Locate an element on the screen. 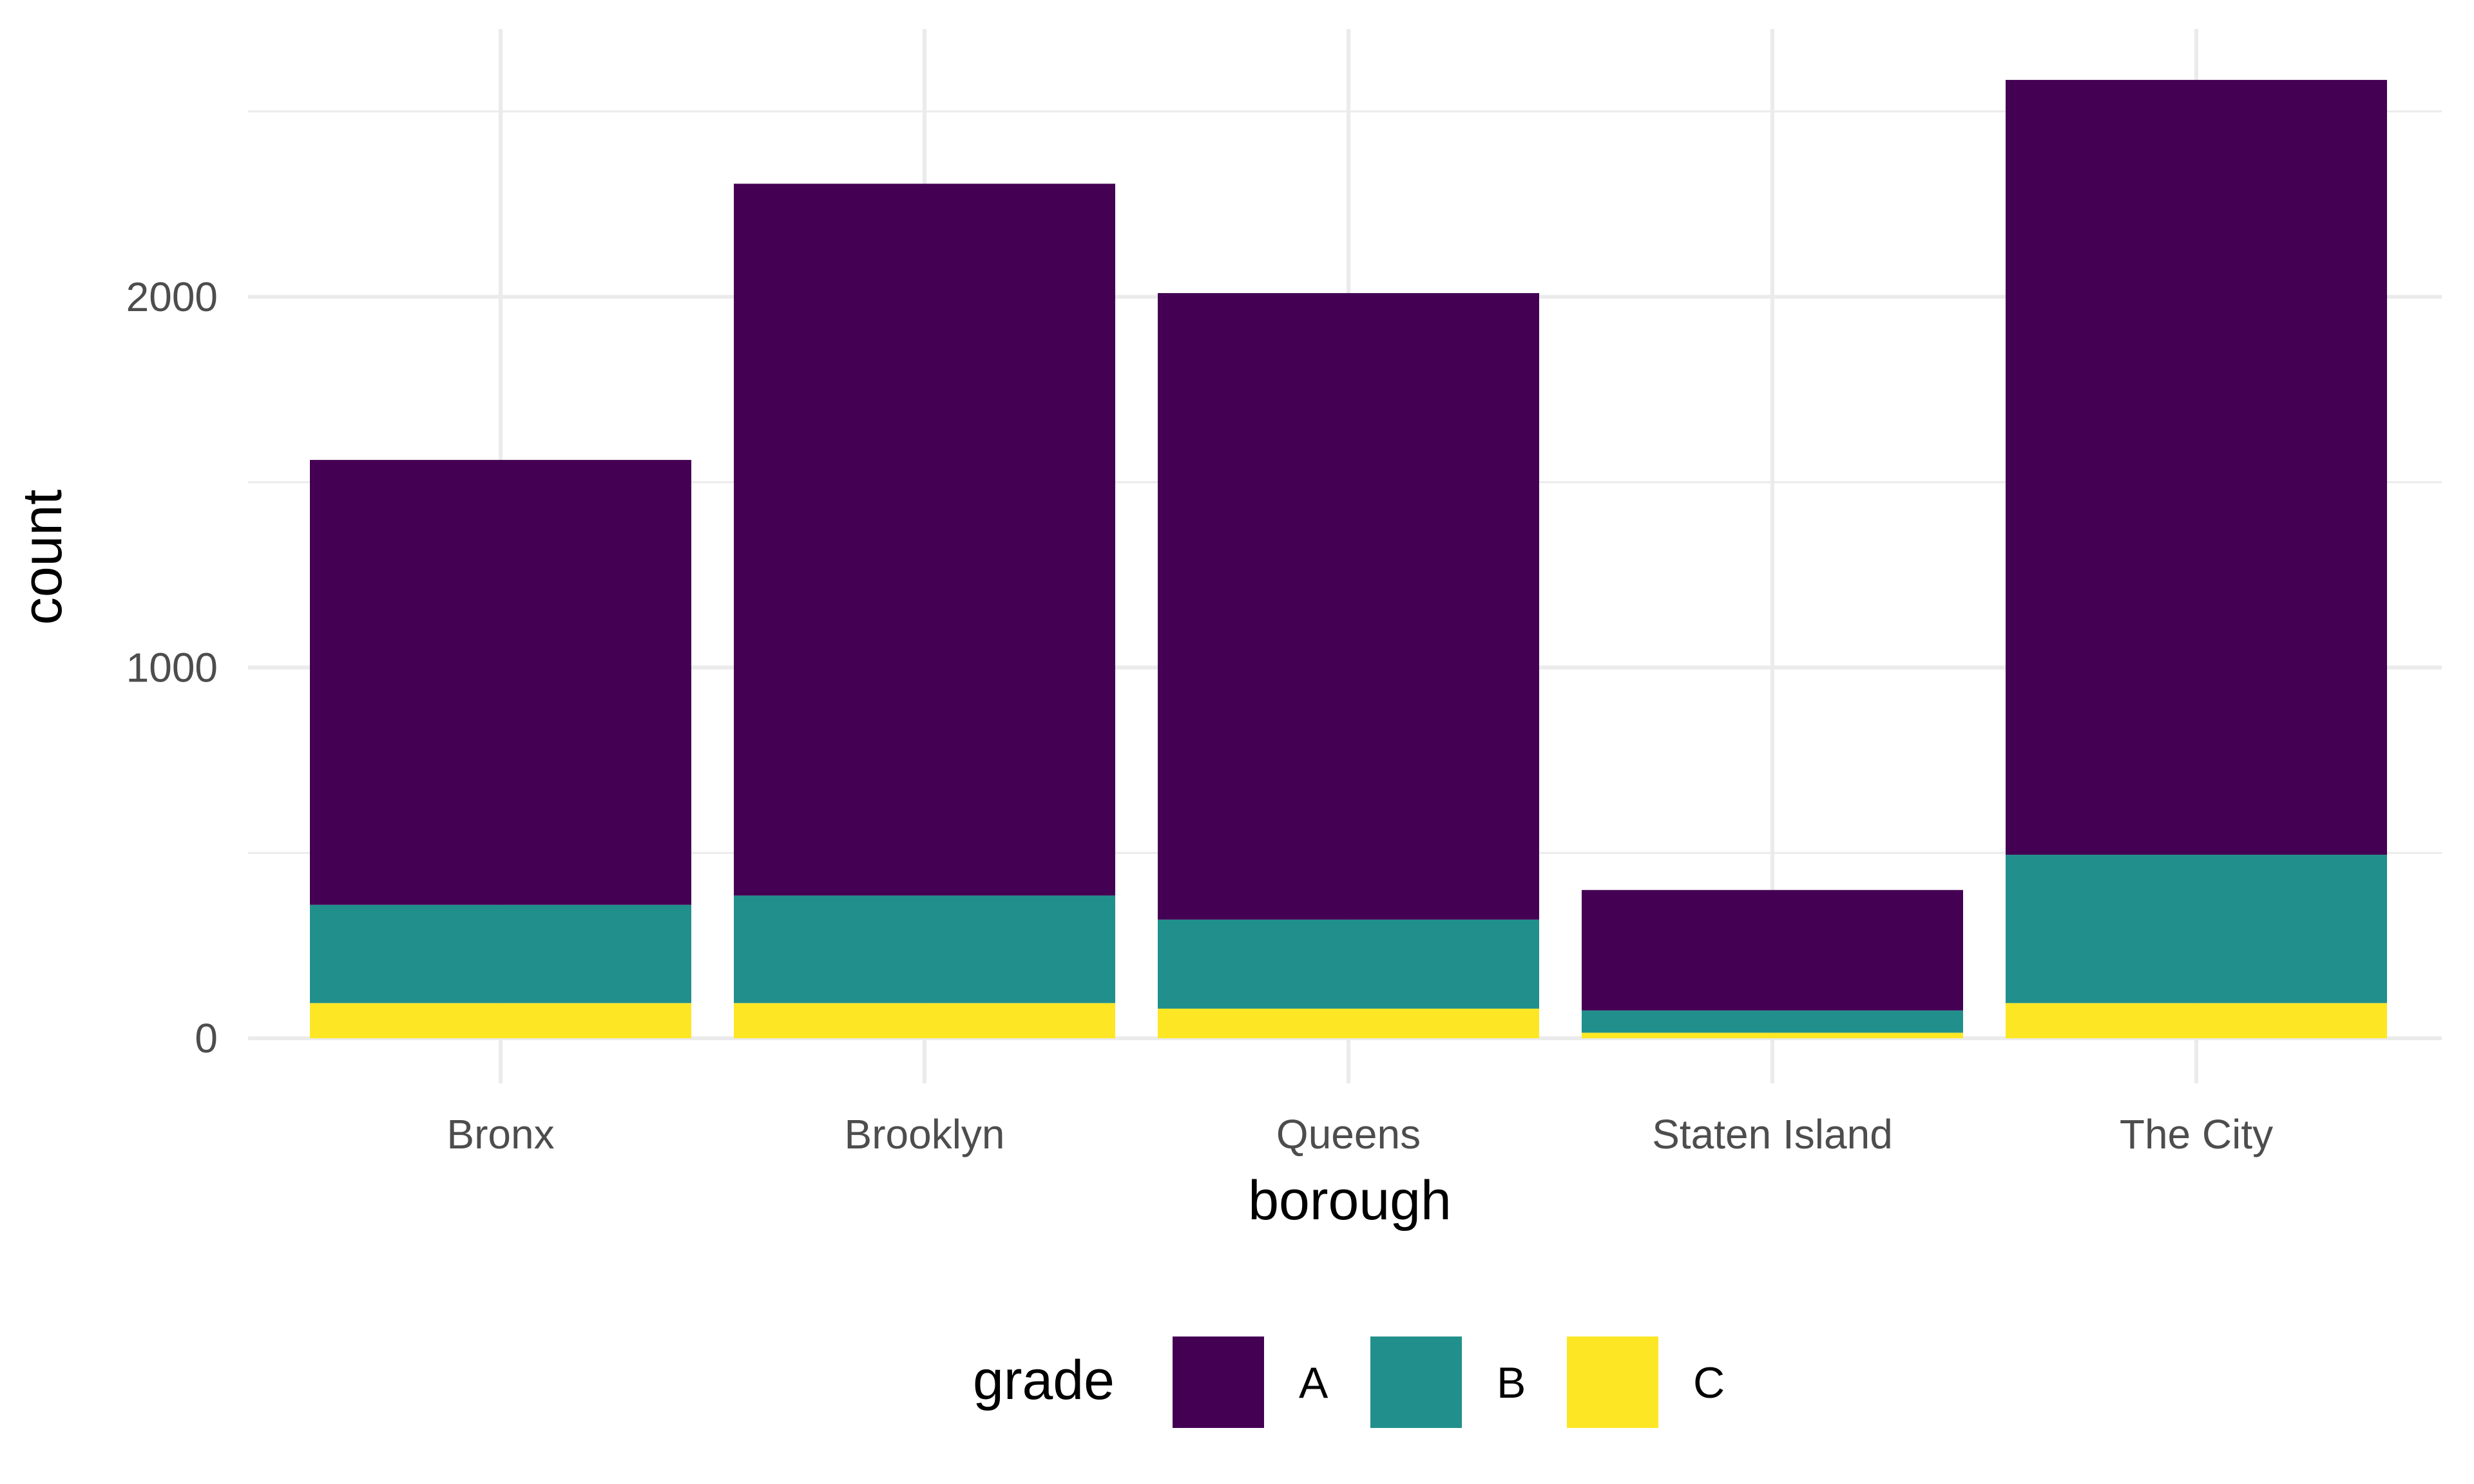 The image size is (2474, 1484). bar-bronx-grade-c is located at coordinates (500, 1020).